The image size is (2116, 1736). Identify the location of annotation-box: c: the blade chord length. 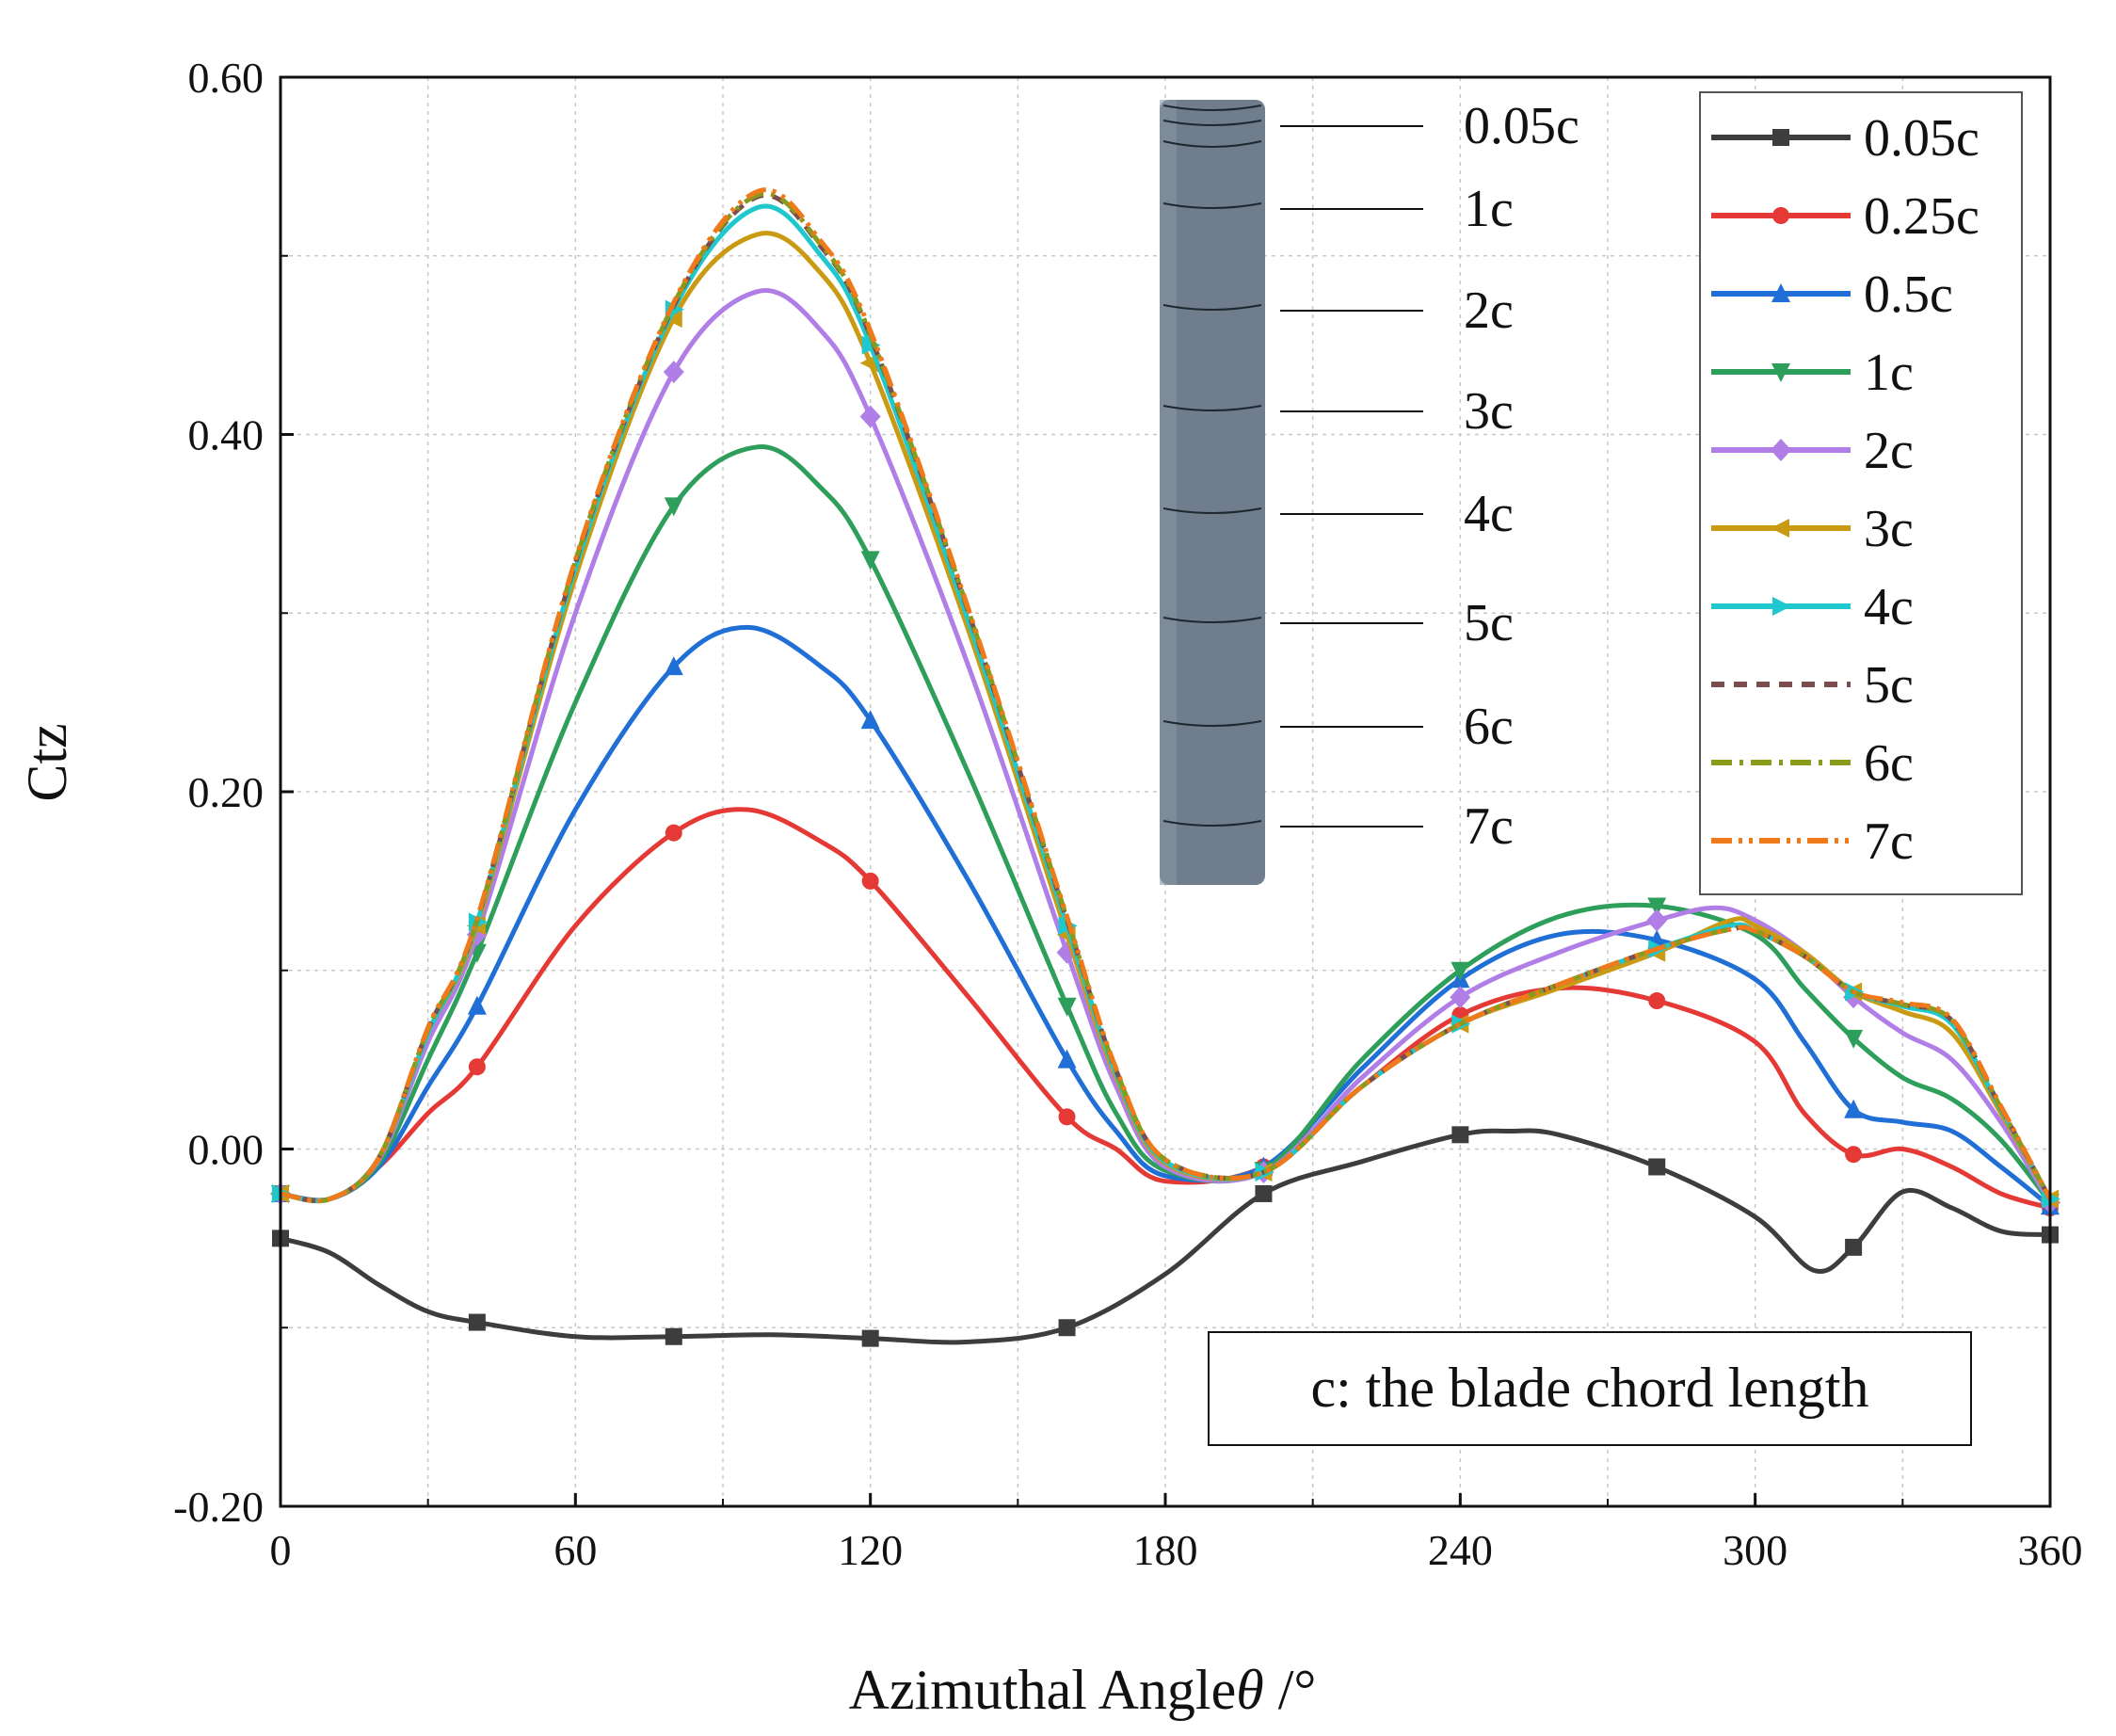
(1590, 1388).